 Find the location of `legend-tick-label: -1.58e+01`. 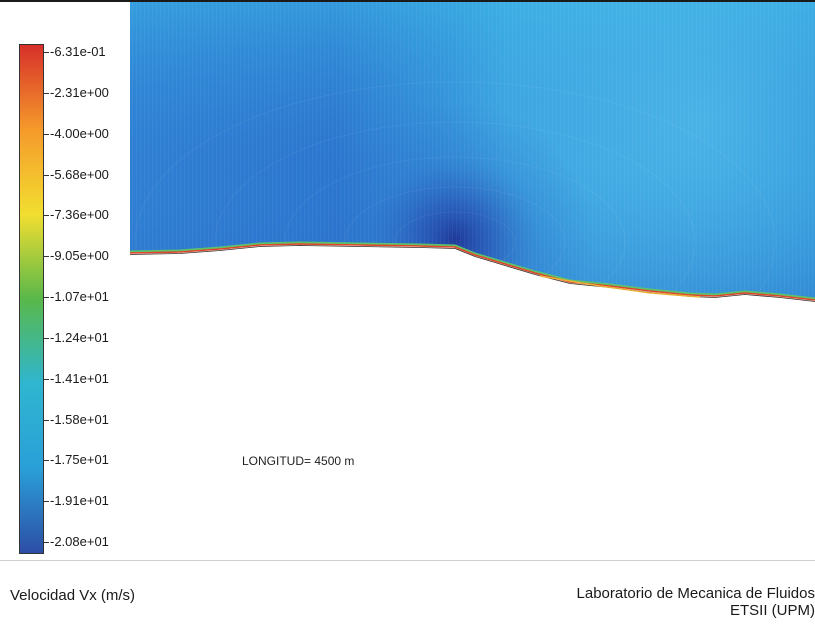

legend-tick-label: -1.58e+01 is located at coordinates (79, 419).